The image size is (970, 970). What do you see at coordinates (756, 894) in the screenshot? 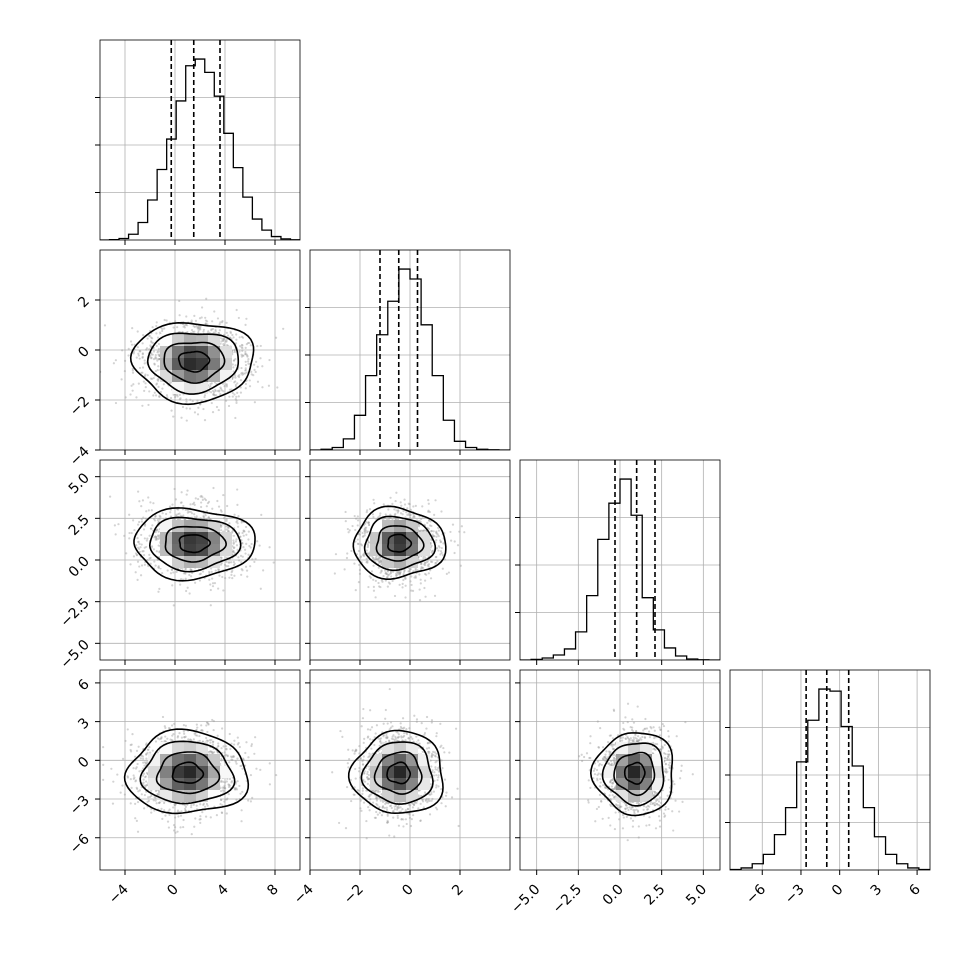
I see `x-tick-label-3: −6` at bounding box center [756, 894].